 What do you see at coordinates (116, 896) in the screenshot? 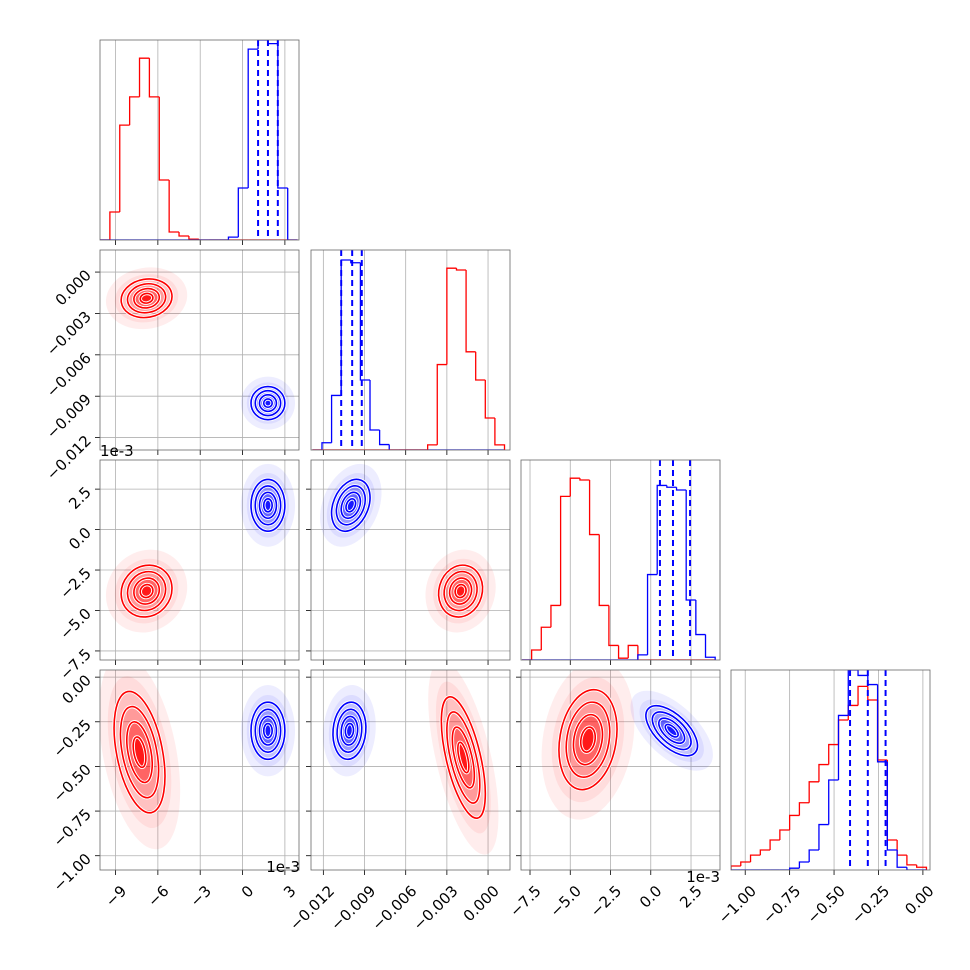
I see `x-tick-label: −9` at bounding box center [116, 896].